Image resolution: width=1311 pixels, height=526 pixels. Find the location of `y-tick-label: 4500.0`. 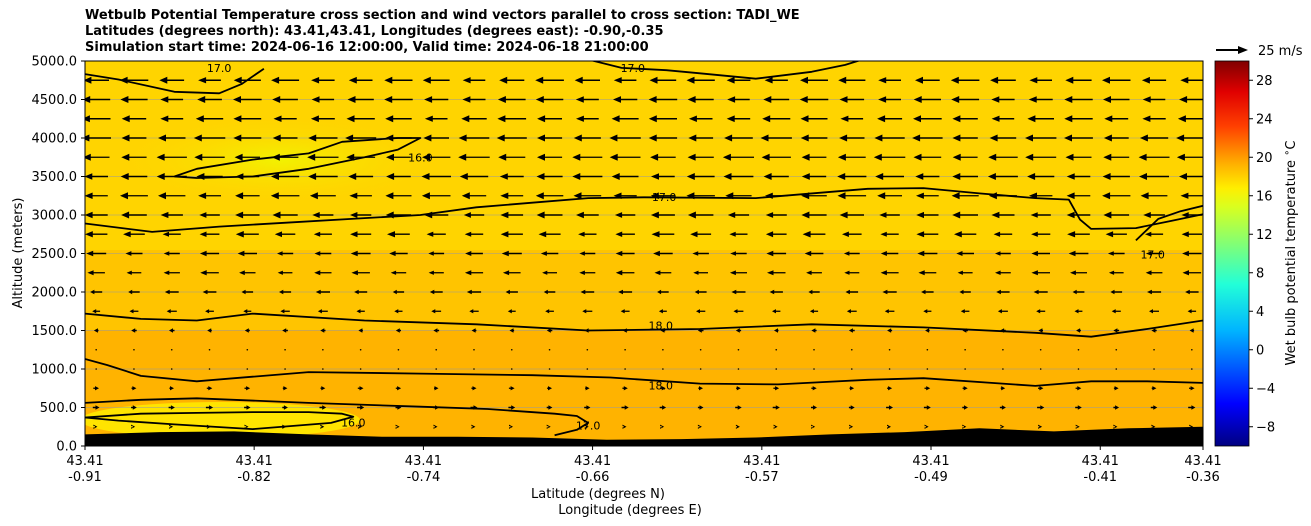

y-tick-label: 4500.0 is located at coordinates (55, 100).